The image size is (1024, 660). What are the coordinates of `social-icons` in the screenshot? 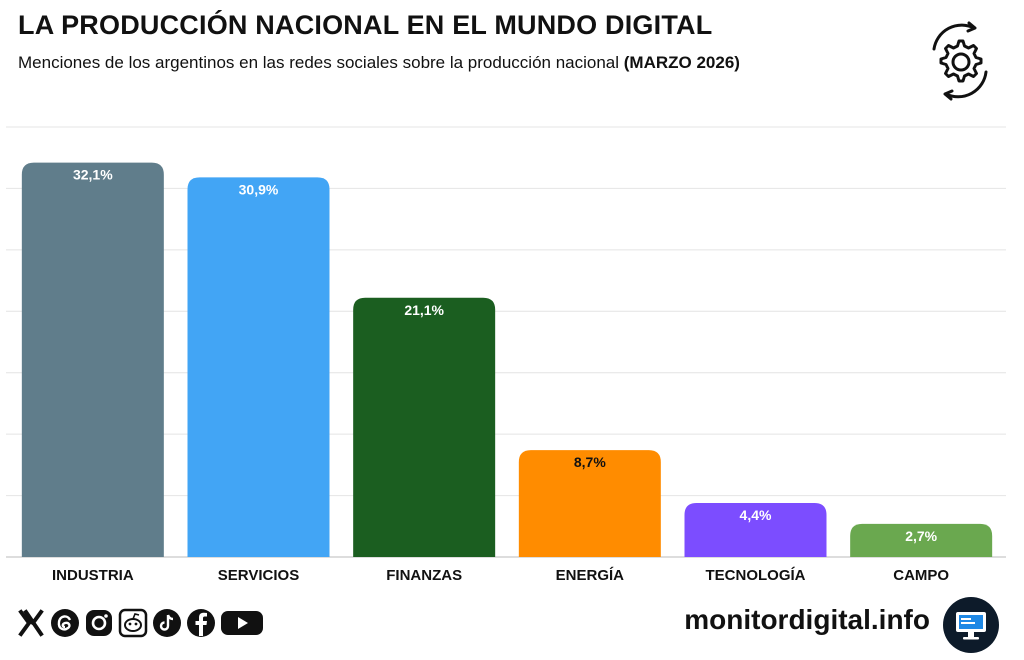 It's located at (140, 623).